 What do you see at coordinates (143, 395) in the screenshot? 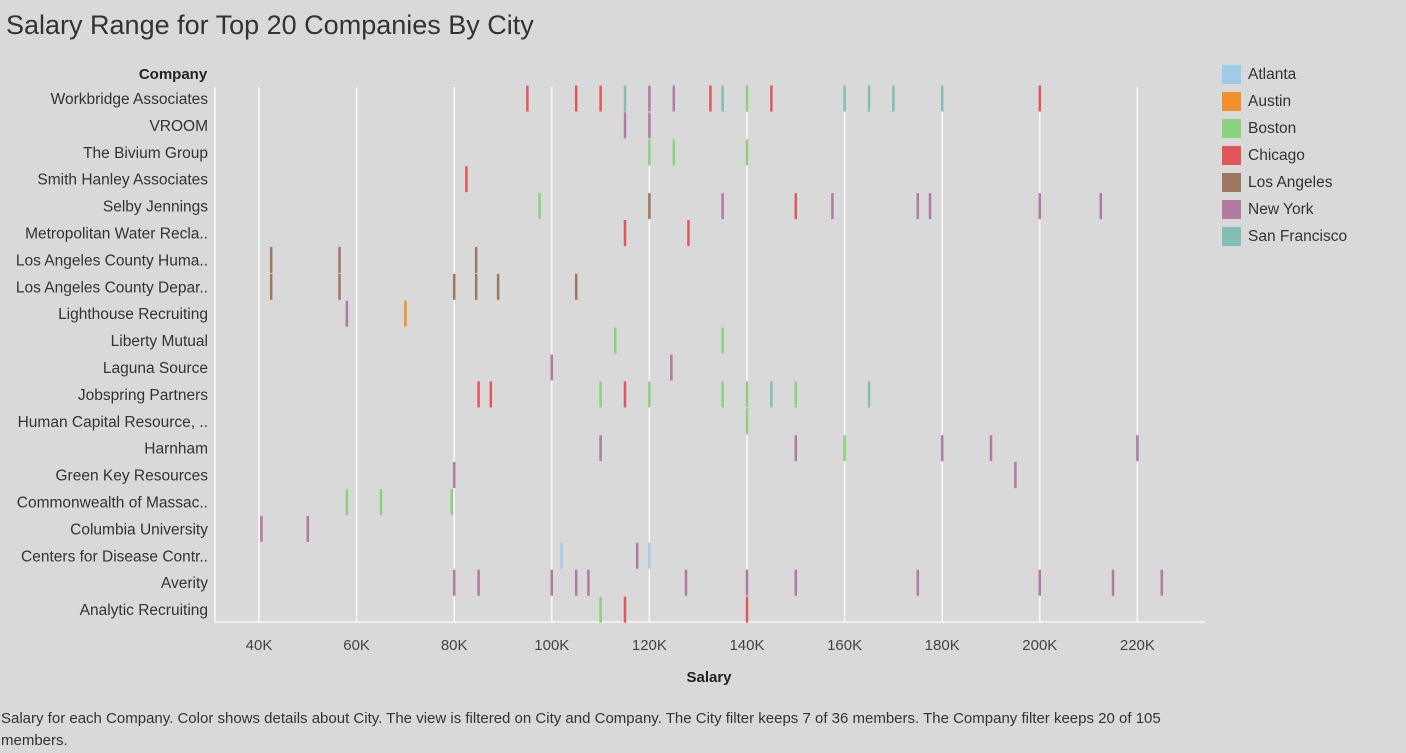
I see `company-label: Jobspring Partners` at bounding box center [143, 395].